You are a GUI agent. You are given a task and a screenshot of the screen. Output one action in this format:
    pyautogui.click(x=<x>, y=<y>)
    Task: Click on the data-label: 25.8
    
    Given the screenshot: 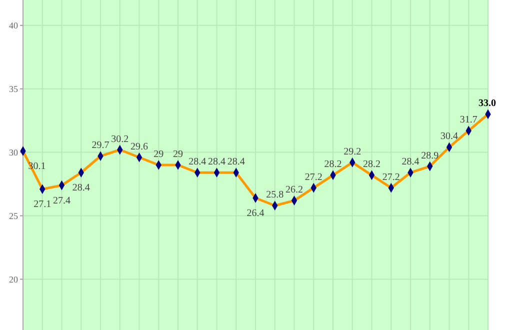 What is the action you would take?
    pyautogui.click(x=275, y=195)
    